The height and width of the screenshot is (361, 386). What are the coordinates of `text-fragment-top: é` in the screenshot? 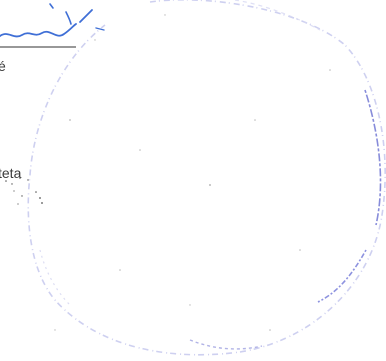 It's located at (3, 66).